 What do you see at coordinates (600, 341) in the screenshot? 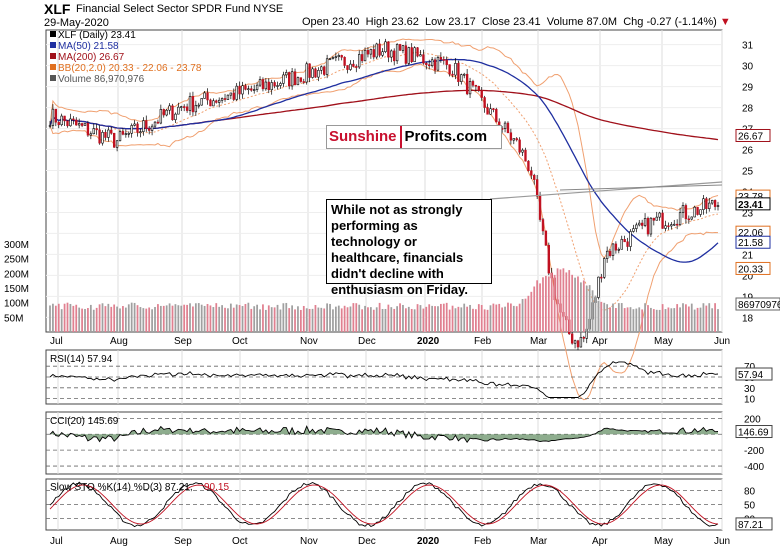
I see `x-axis-label: Apr` at bounding box center [600, 341].